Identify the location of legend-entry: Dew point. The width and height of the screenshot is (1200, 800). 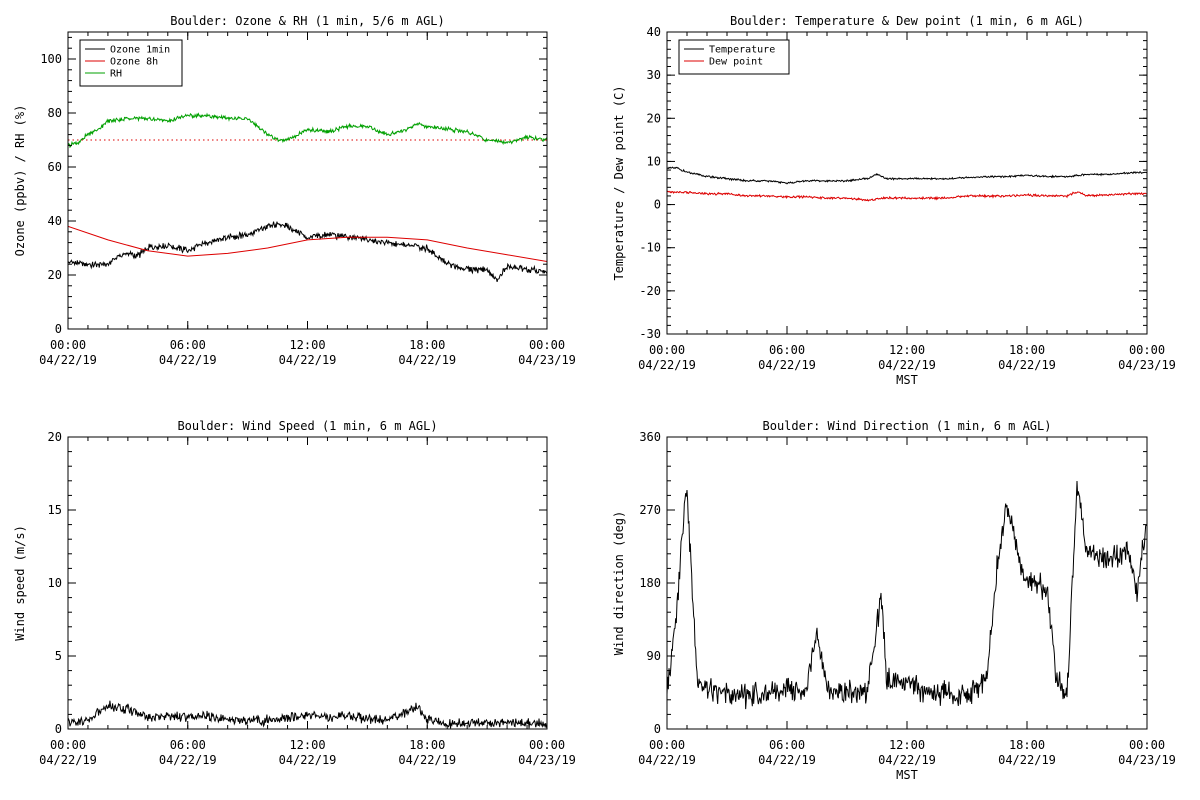
(736, 62).